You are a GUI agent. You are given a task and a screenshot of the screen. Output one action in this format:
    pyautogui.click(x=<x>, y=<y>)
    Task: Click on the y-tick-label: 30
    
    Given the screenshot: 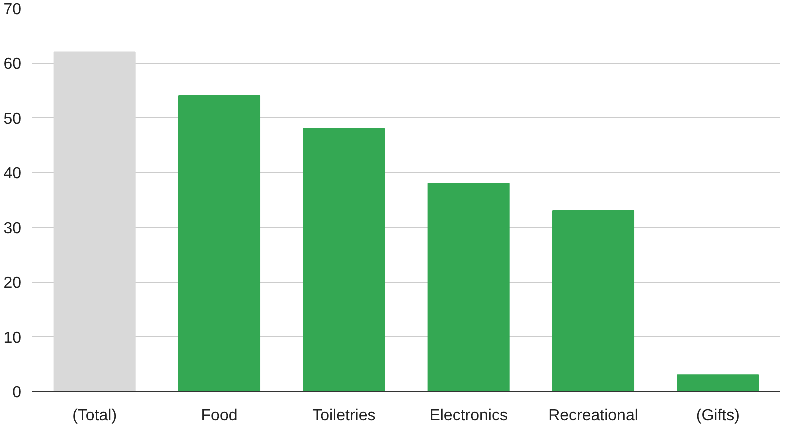 What is the action you would take?
    pyautogui.click(x=13, y=229)
    